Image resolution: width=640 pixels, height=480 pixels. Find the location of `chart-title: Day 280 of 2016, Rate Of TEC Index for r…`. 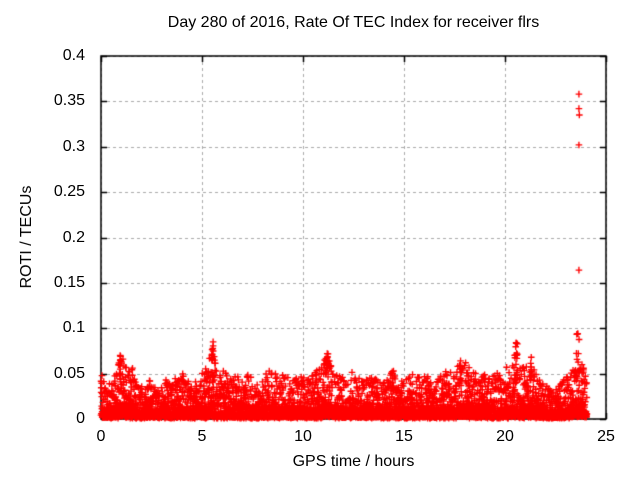

chart-title: Day 280 of 2016, Rate Of TEC Index for r… is located at coordinates (353, 22).